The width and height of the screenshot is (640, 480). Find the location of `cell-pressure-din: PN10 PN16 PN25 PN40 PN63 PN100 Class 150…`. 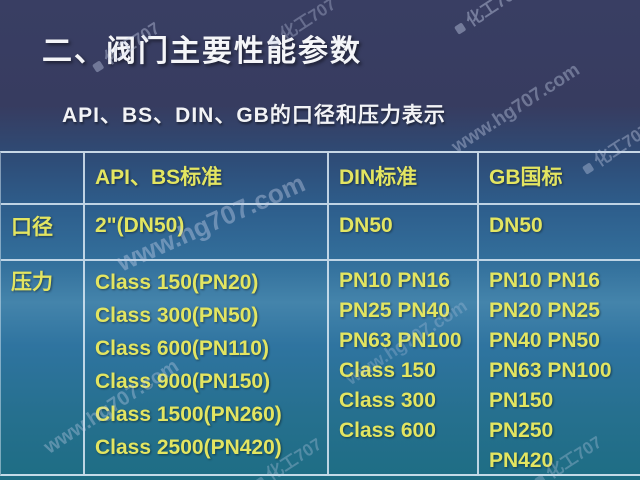

cell-pressure-din: PN10 PN16 PN25 PN40 PN63 PN100 Class 150… is located at coordinates (404, 367).